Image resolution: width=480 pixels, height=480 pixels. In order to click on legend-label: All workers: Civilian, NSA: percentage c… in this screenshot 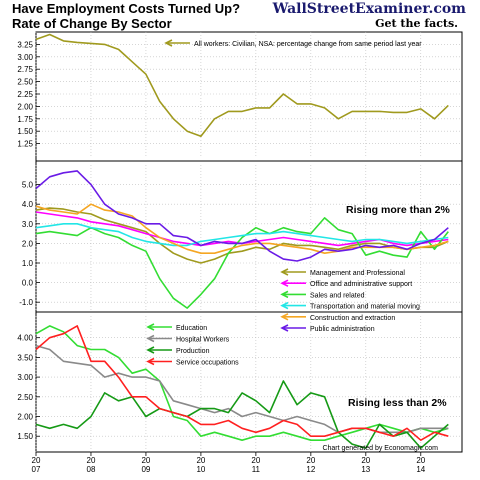, I will do `click(308, 44)`.